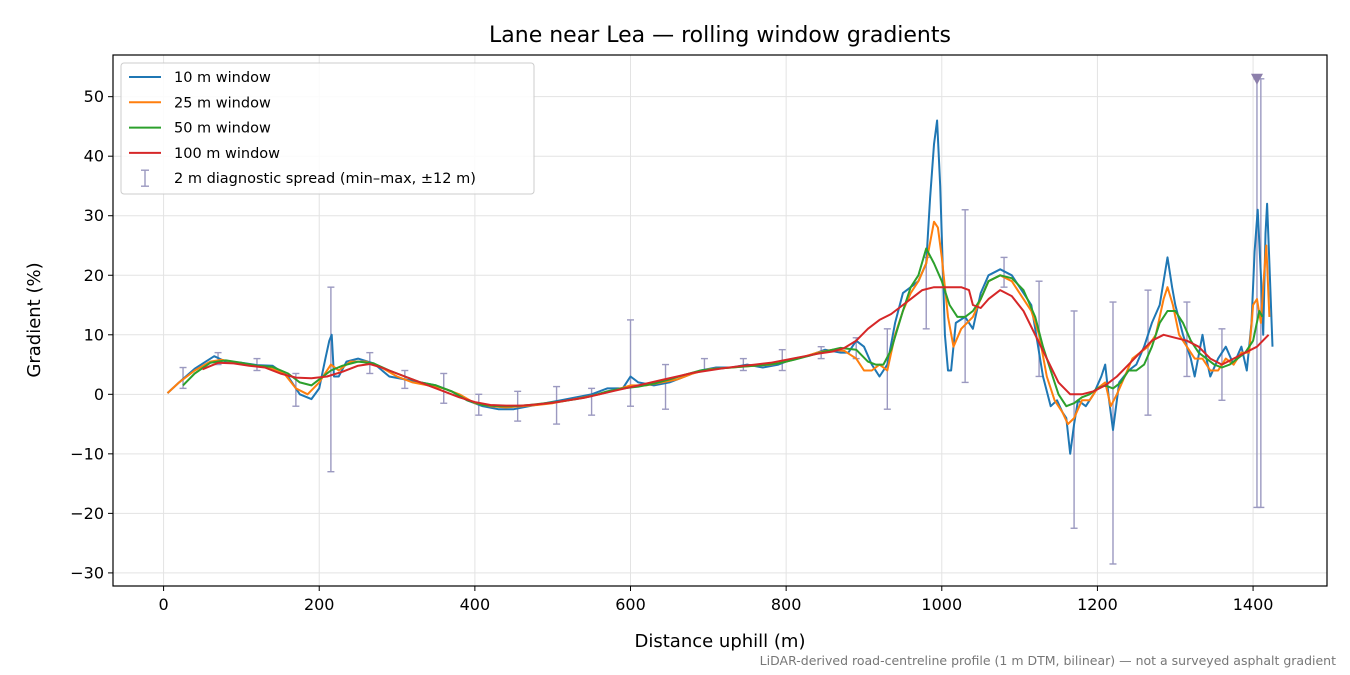  What do you see at coordinates (34, 319) in the screenshot?
I see `y-axis-label: Gradient (%)` at bounding box center [34, 319].